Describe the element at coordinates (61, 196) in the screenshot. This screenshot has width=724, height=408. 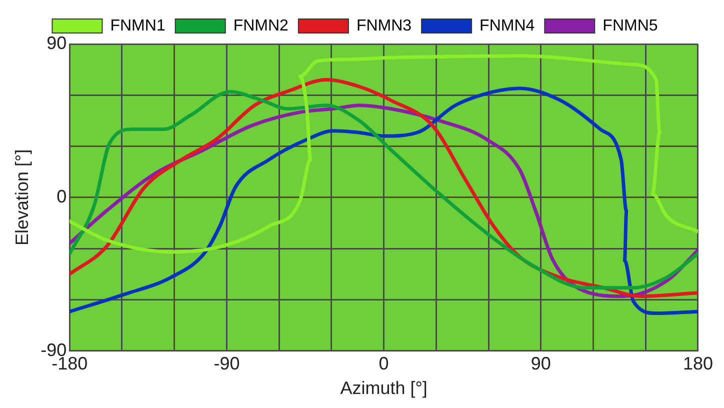
I see `y-tick-label: 0` at that location.